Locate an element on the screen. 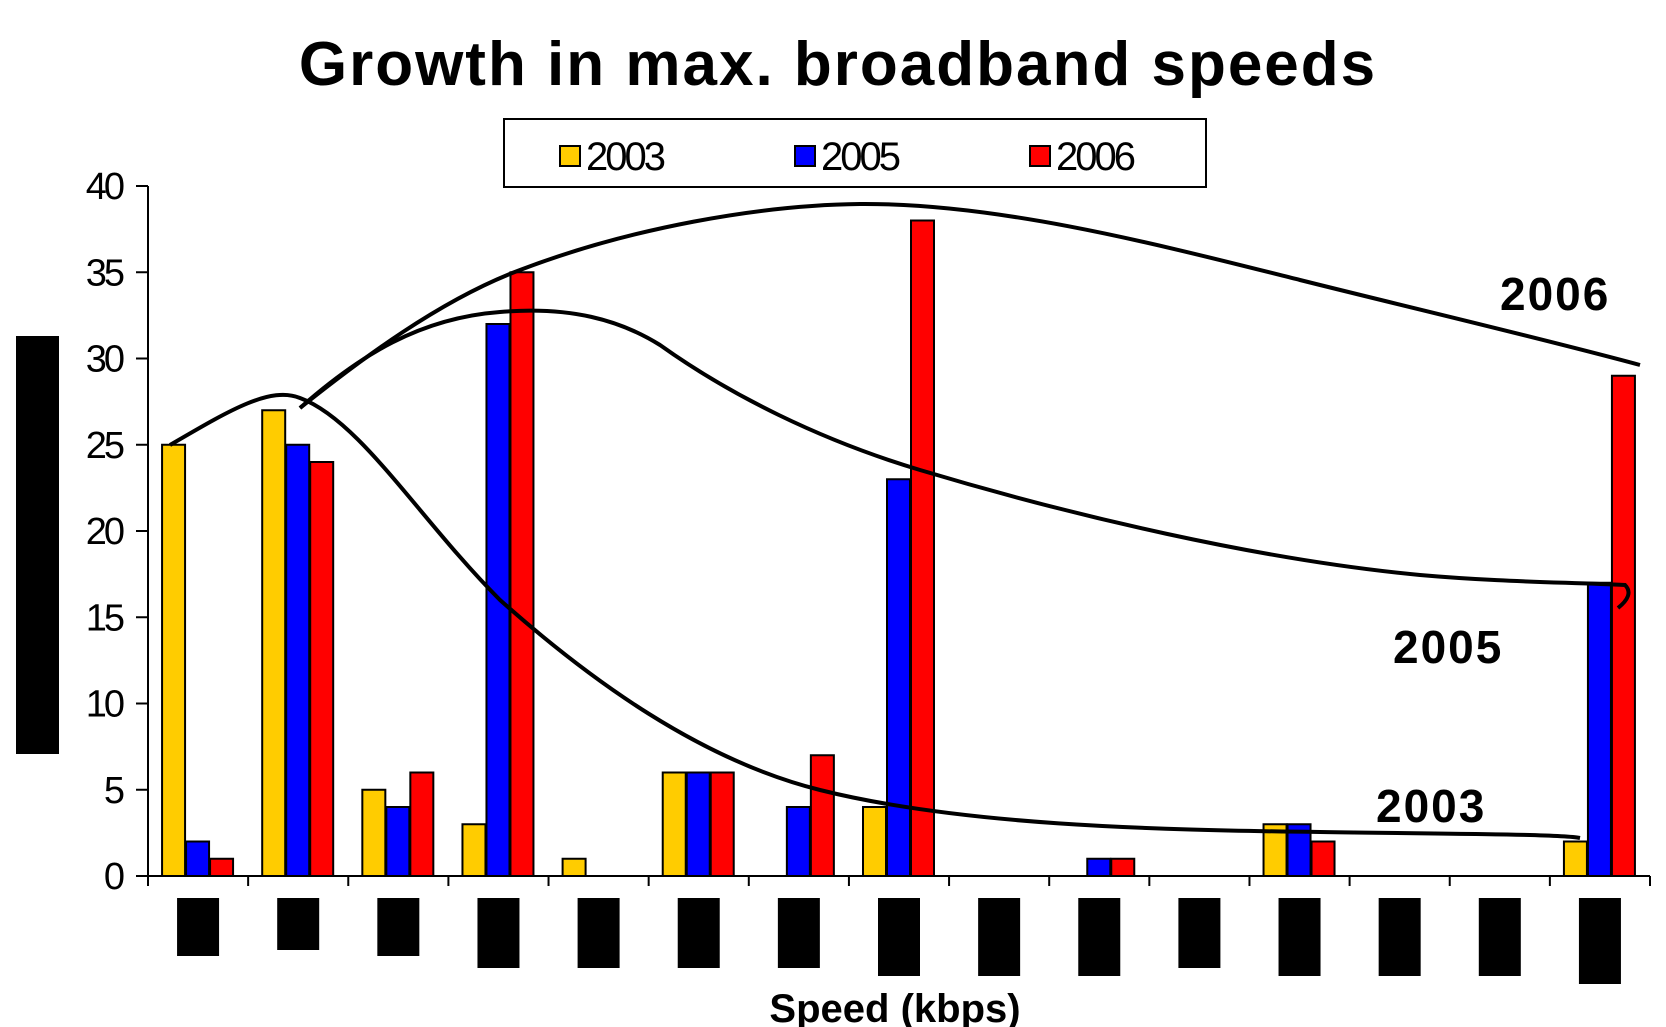 The image size is (1666, 1027). legend: 2003 2005 2006 is located at coordinates (848, 157).